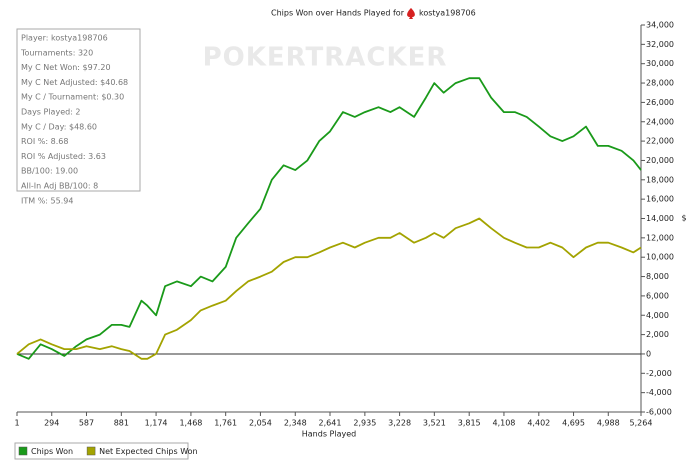  I want to click on y-tick-label: 10,000, so click(660, 257).